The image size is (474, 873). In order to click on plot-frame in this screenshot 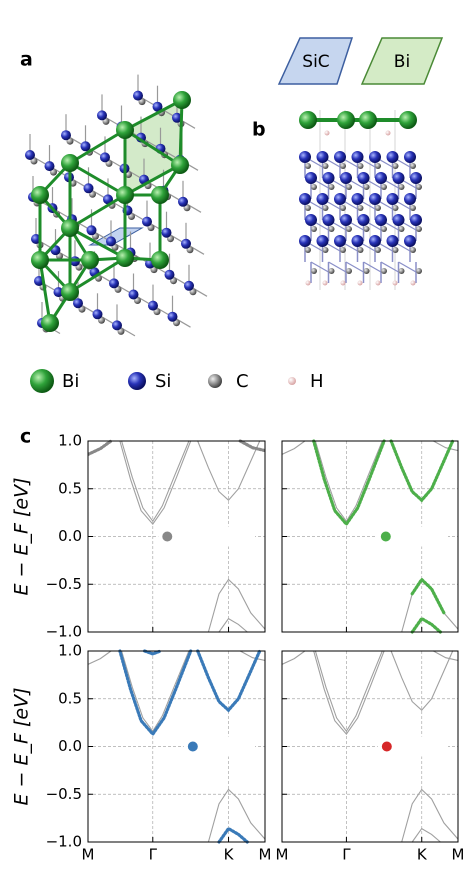, I will do `click(370, 746)`.